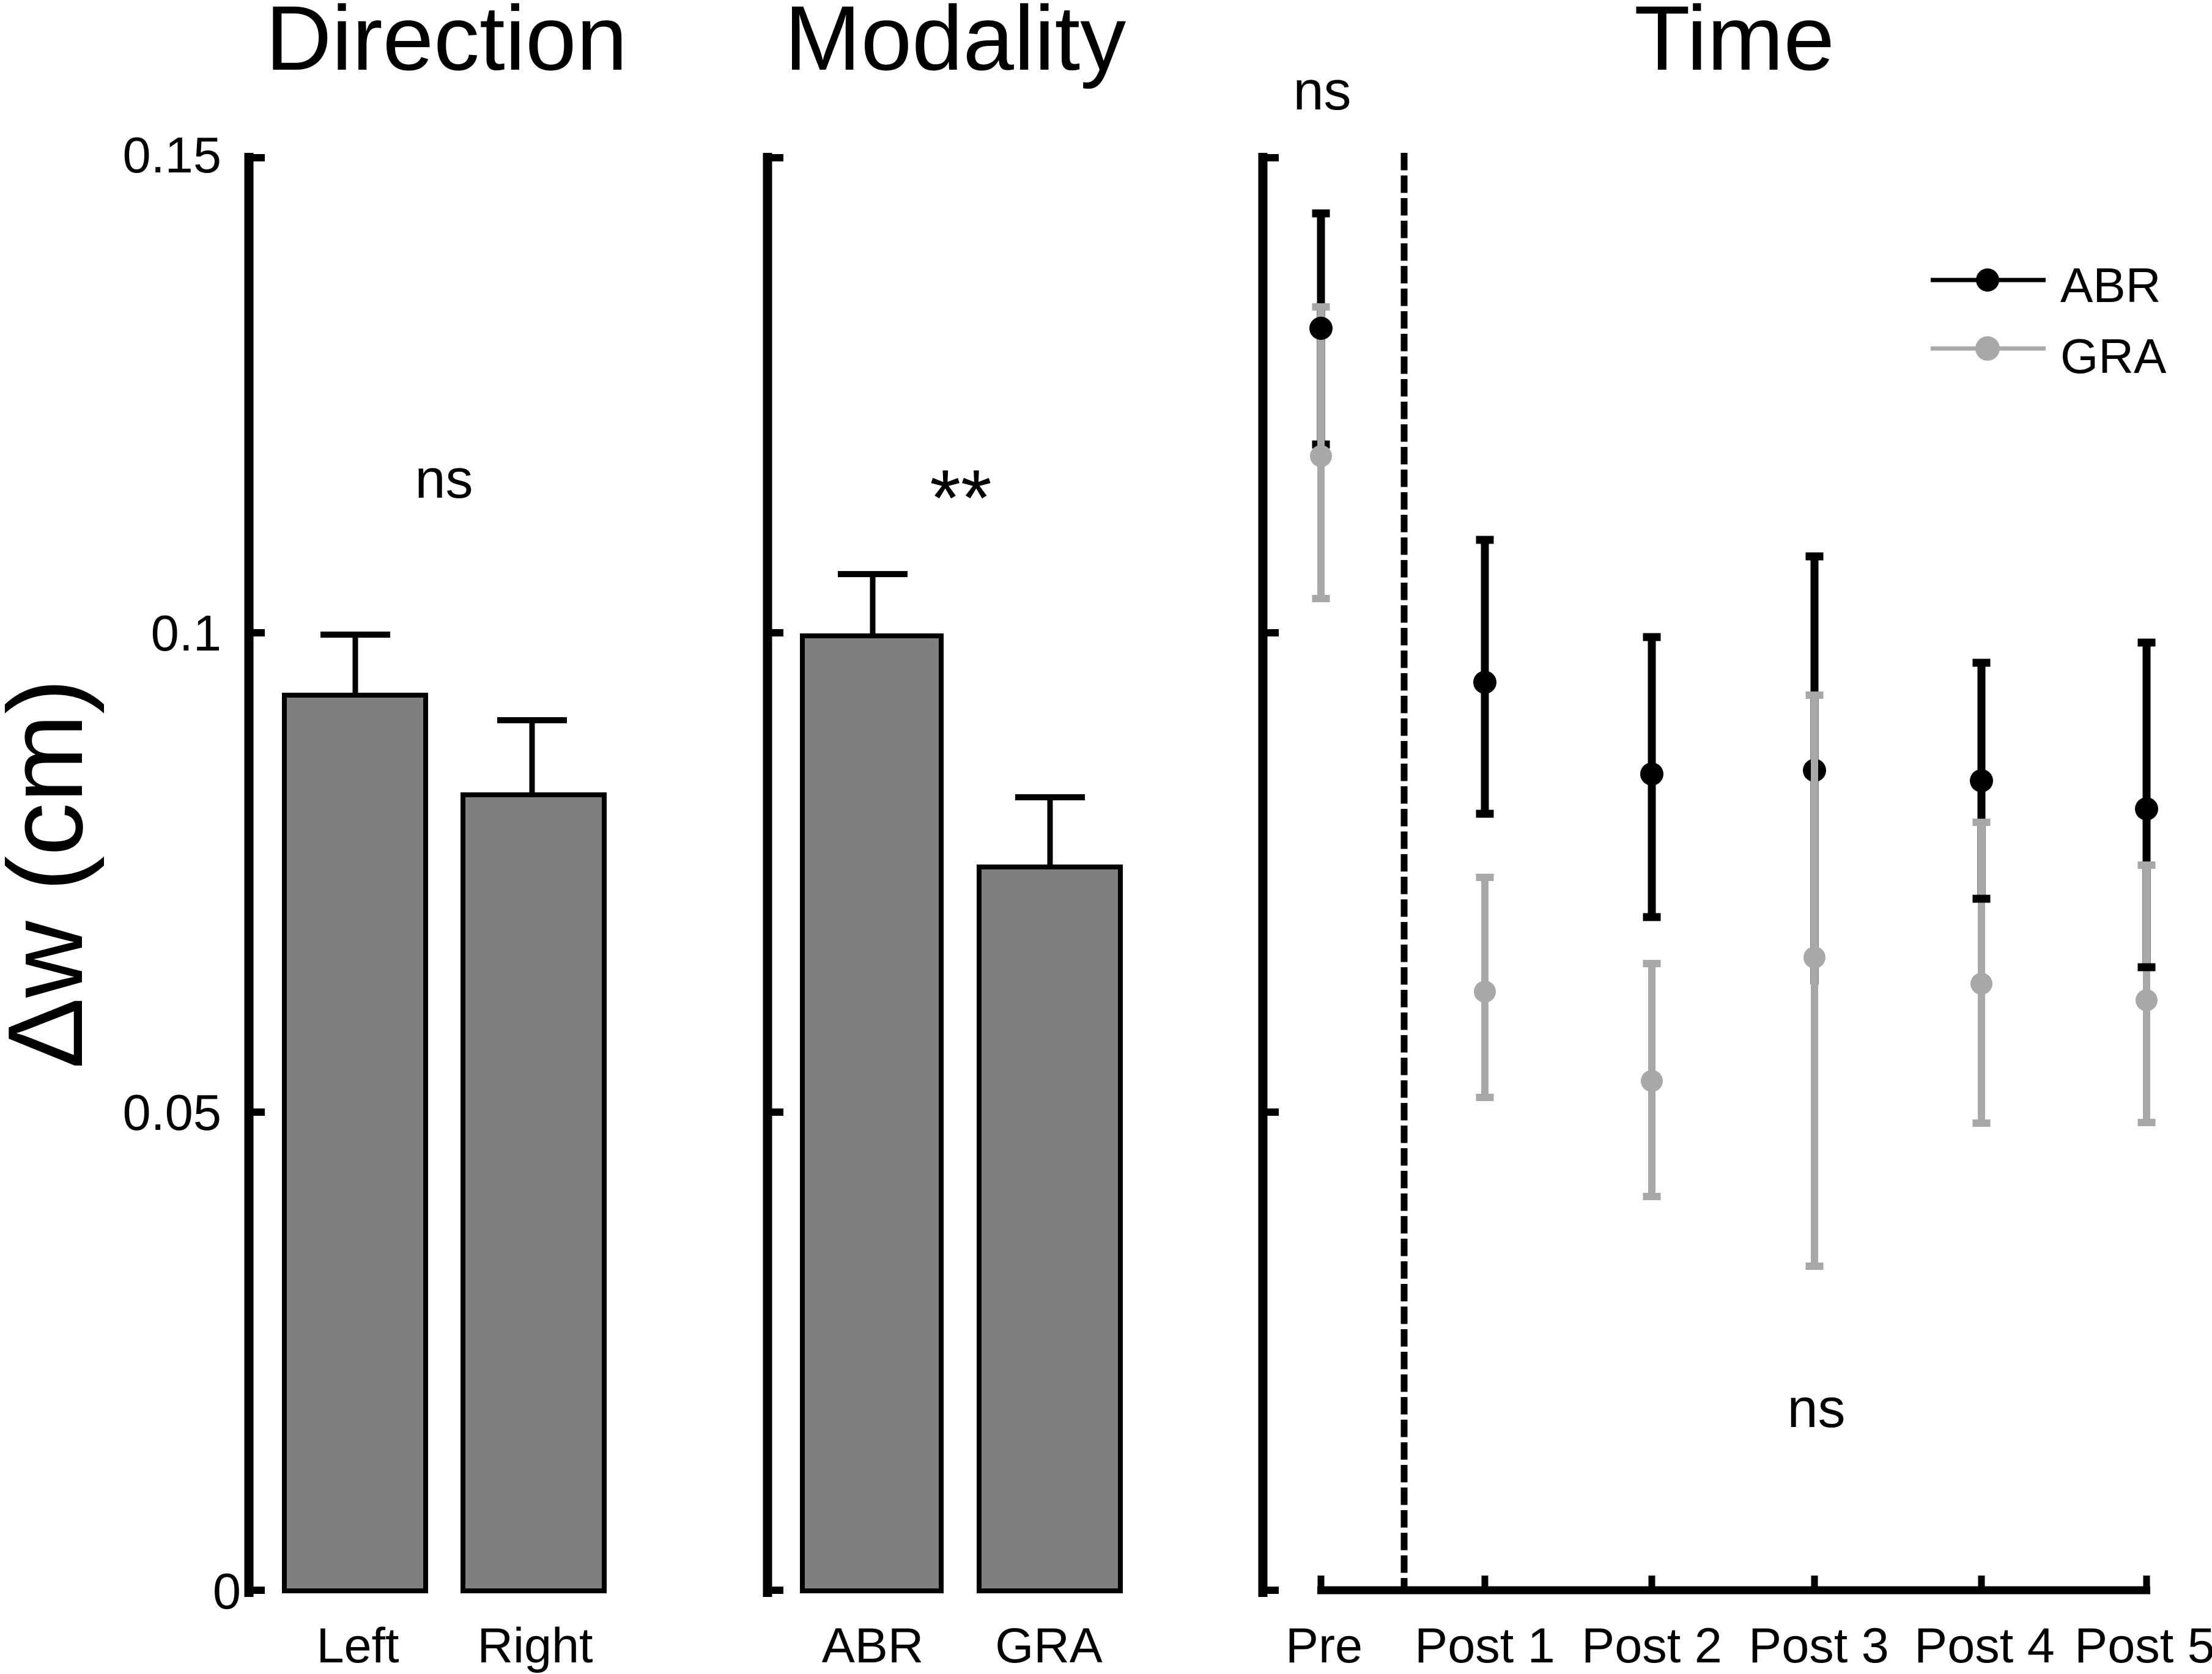 The height and width of the screenshot is (1674, 2212). I want to click on svg-text: 0, so click(227, 1591).